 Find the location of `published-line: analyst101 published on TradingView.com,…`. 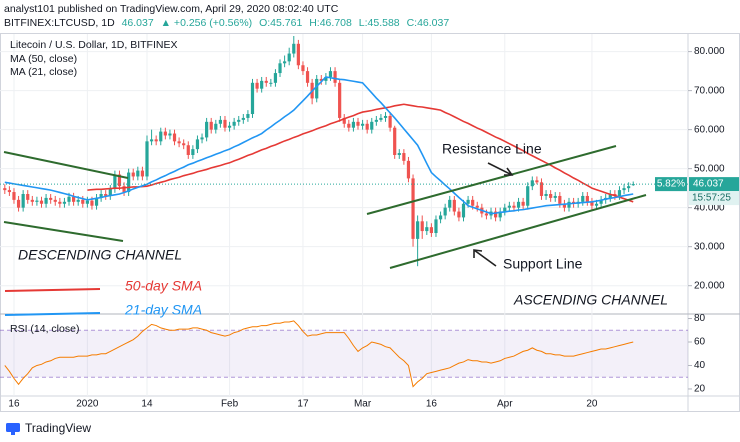

published-line: analyst101 published on TradingView.com,… is located at coordinates (171, 9).